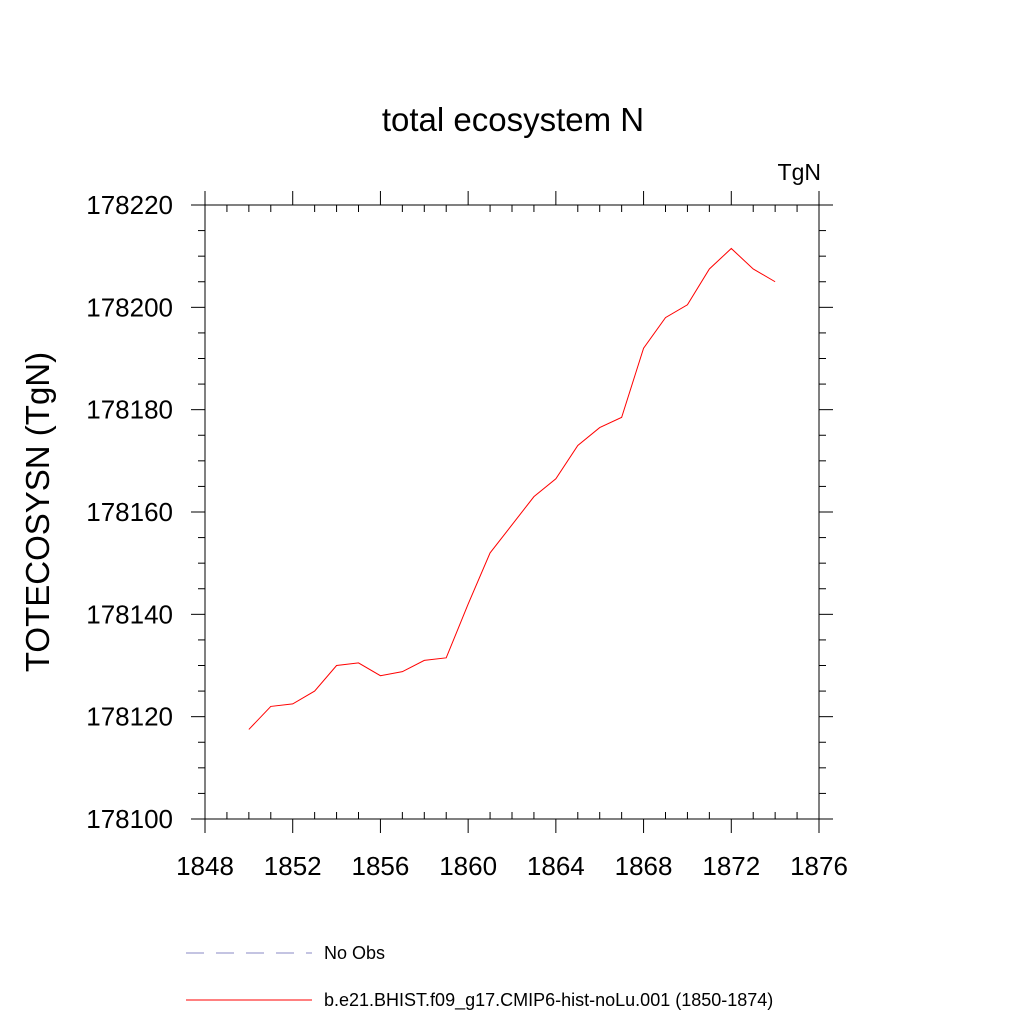 This screenshot has width=1024, height=1024. I want to click on y-tick-label: 178180, so click(129, 410).